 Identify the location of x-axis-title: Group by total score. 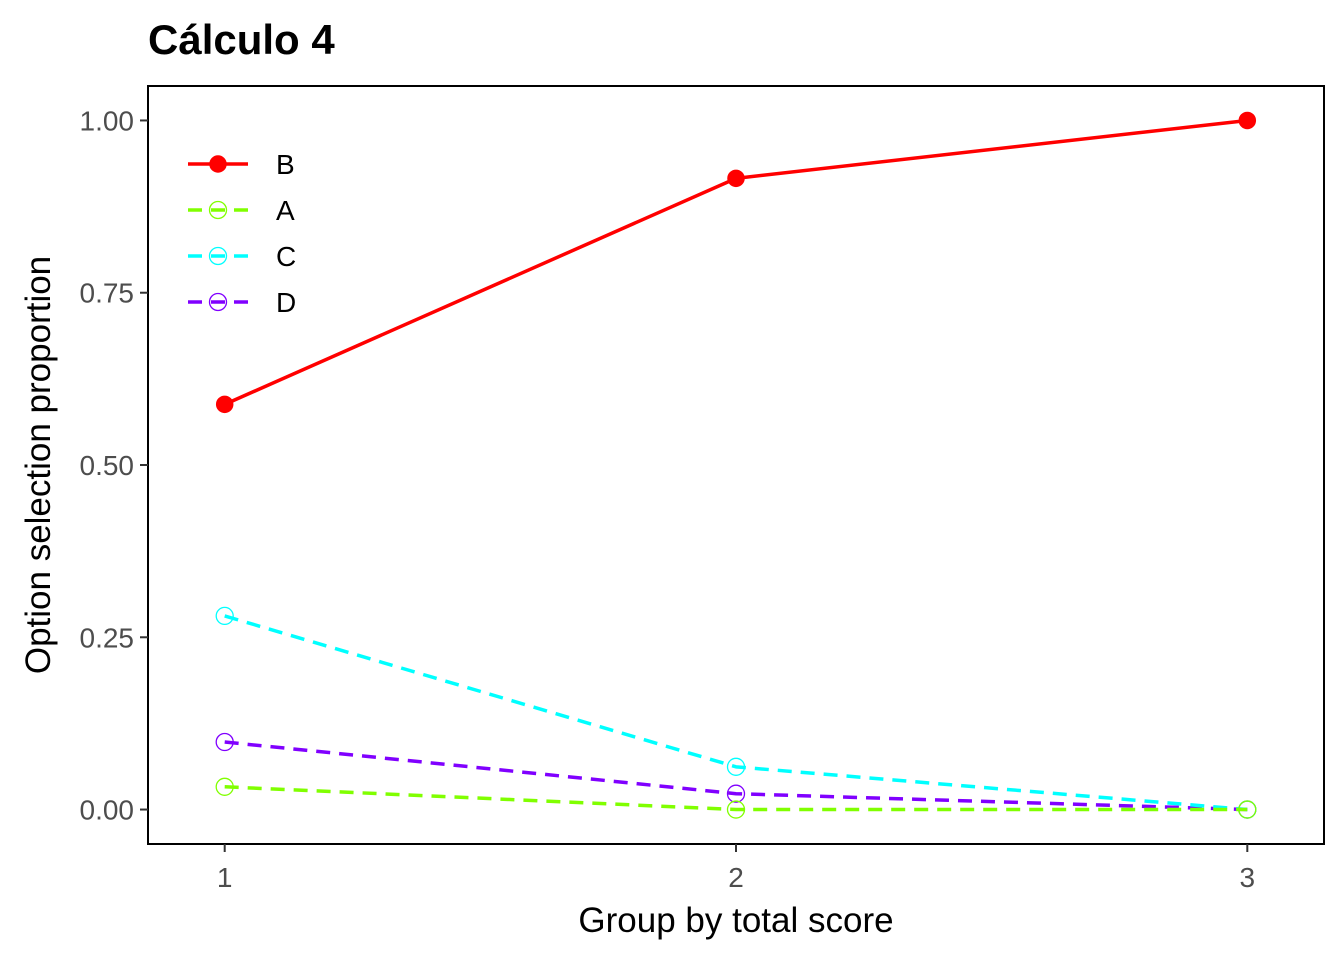
(735, 920).